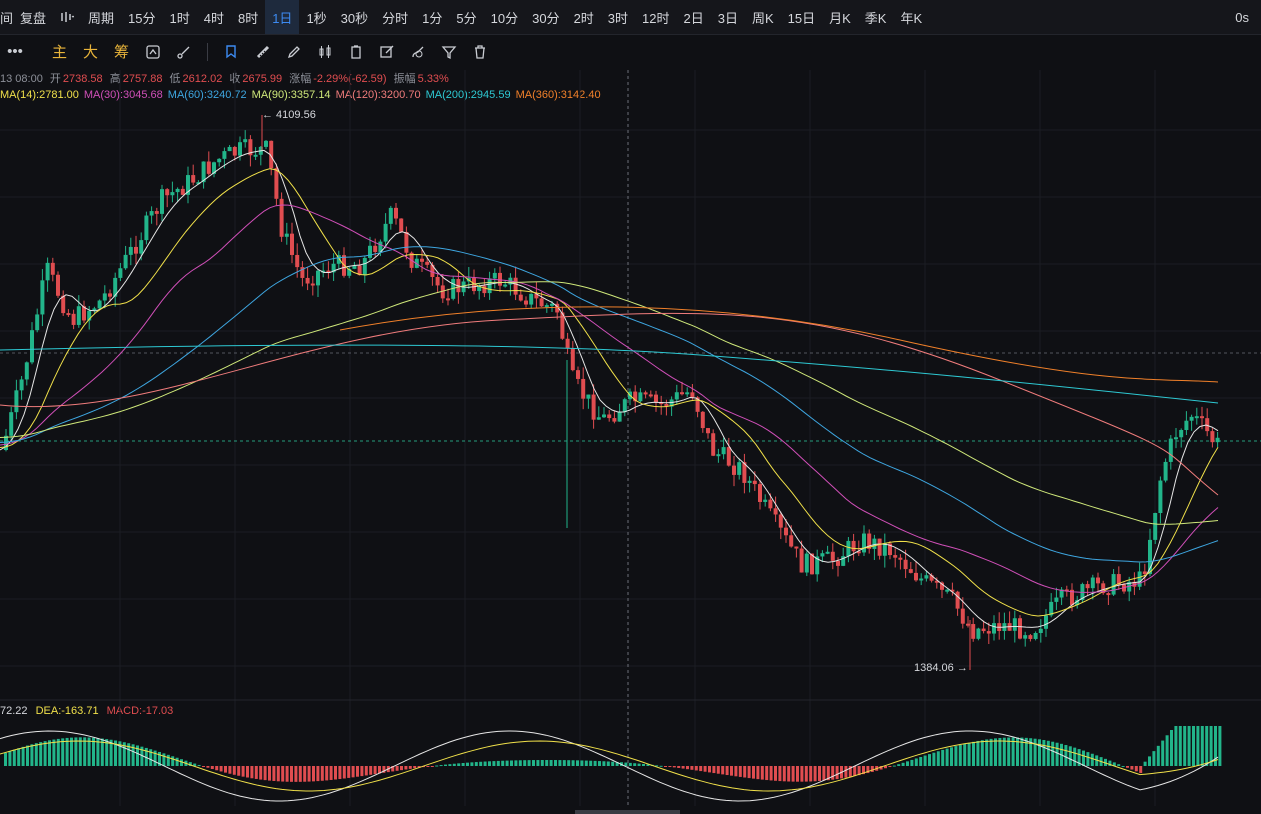 The image size is (1261, 814). Describe the element at coordinates (404, 79) in the screenshot. I see `amp-label: 振幅` at that location.